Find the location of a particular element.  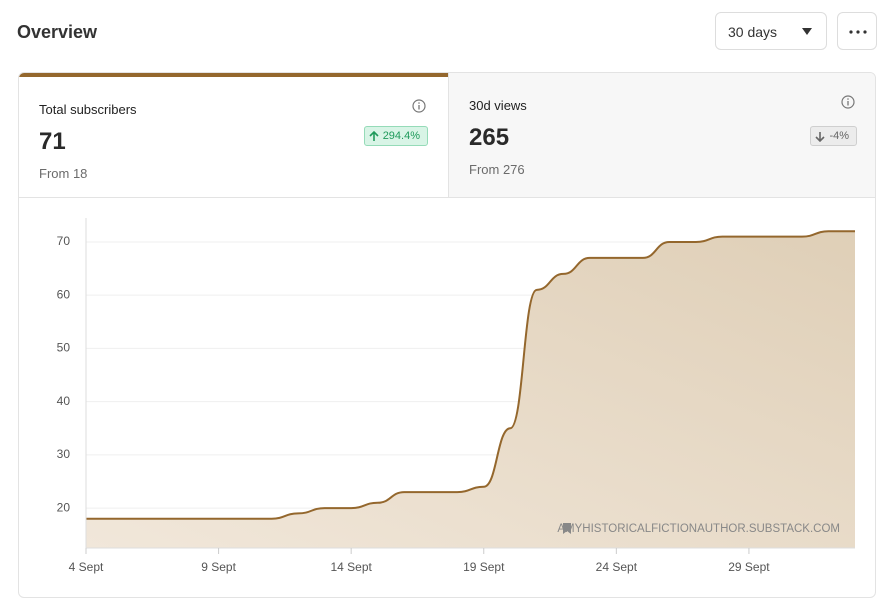

stat-value: 71 is located at coordinates (52, 141).